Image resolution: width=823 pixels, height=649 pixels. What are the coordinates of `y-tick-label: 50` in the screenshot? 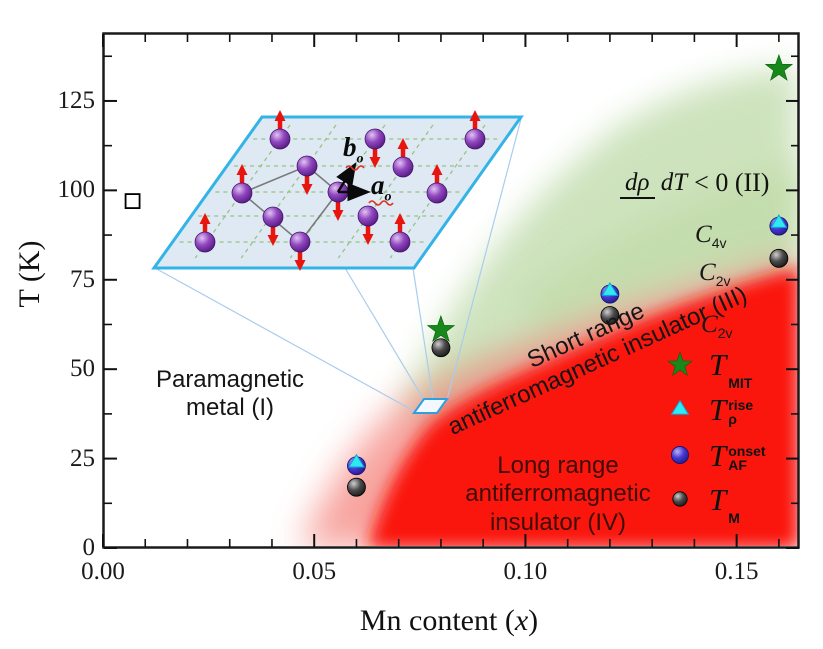 It's located at (82, 369).